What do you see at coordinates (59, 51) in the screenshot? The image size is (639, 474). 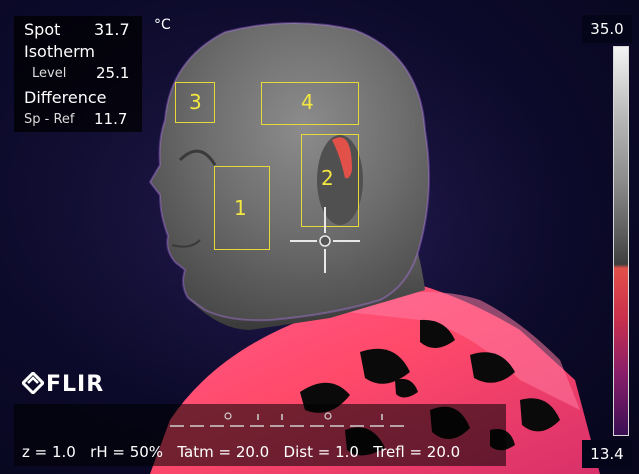 I see `isotherm-label: Isotherm` at bounding box center [59, 51].